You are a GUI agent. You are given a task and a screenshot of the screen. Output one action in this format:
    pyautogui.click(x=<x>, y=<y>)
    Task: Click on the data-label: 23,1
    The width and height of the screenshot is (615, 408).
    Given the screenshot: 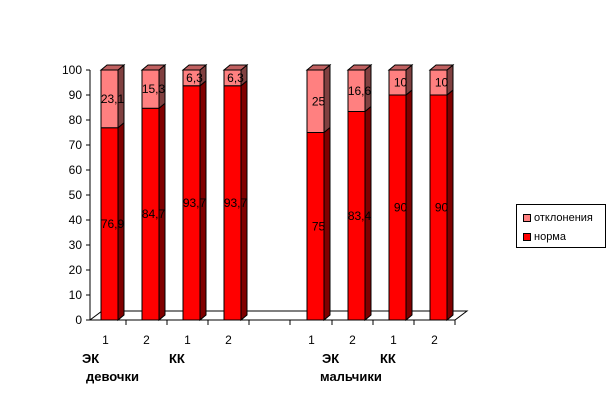 What is the action you would take?
    pyautogui.click(x=113, y=99)
    